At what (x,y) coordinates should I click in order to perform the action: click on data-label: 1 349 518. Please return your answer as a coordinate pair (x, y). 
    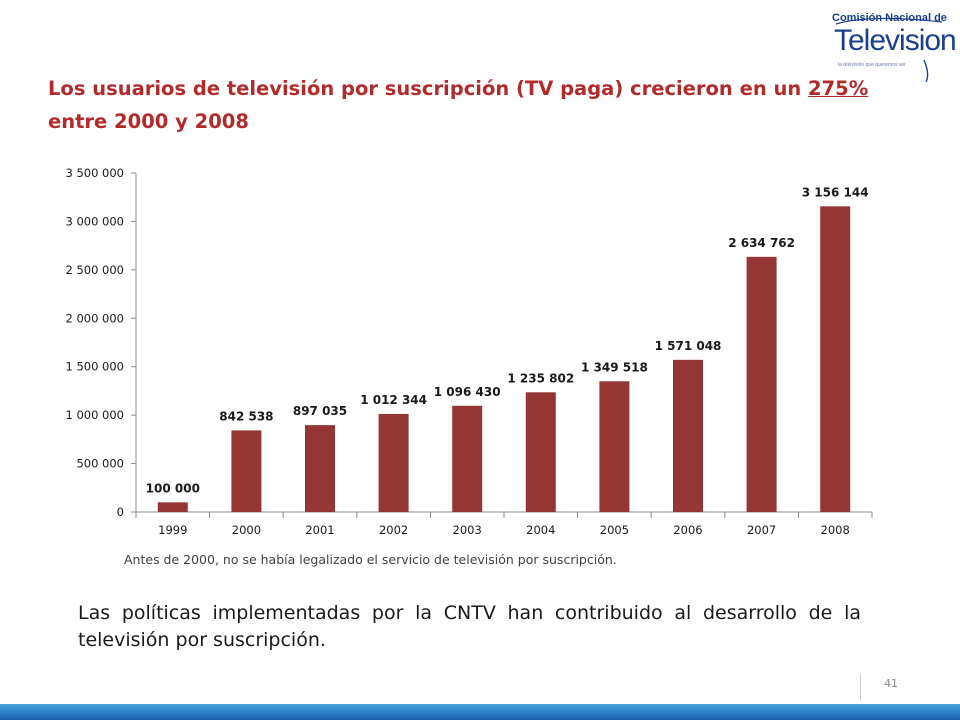
    Looking at the image, I should click on (614, 367).